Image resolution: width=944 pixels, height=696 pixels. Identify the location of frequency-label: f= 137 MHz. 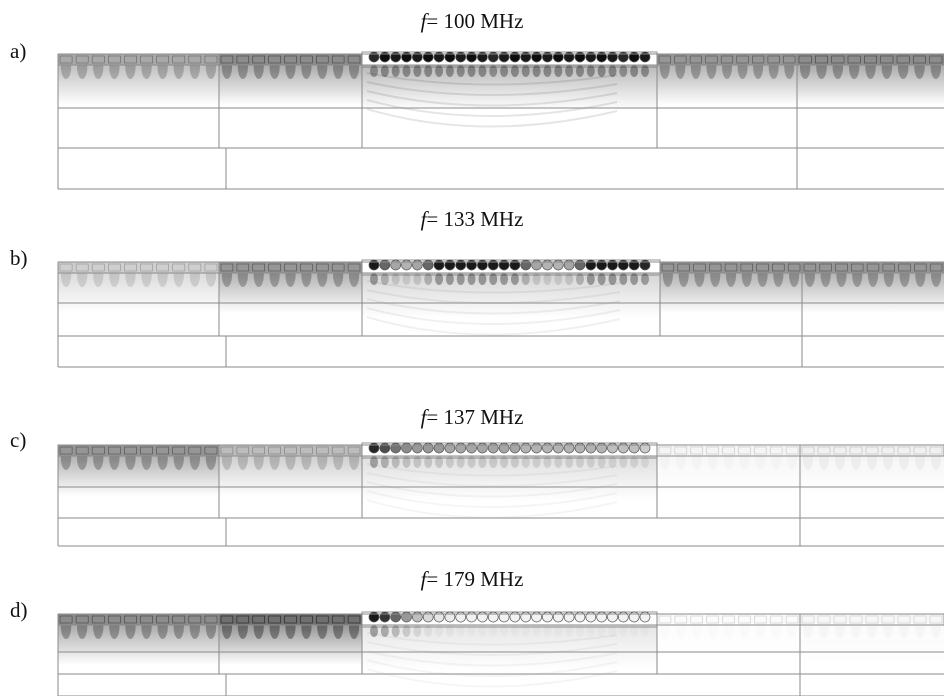
(472, 417).